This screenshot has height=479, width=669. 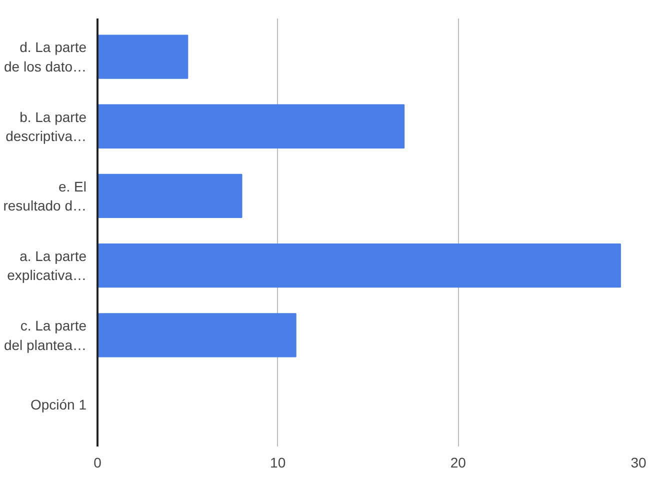 I want to click on y-tick-label: Opción 1, so click(x=58, y=404).